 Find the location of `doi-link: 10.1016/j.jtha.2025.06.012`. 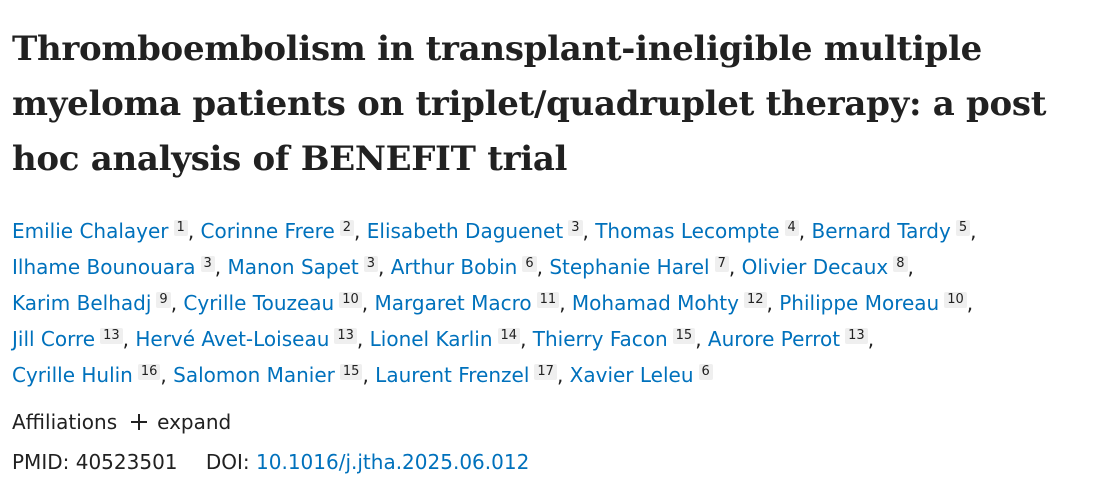

doi-link: 10.1016/j.jtha.2025.06.012 is located at coordinates (393, 462).